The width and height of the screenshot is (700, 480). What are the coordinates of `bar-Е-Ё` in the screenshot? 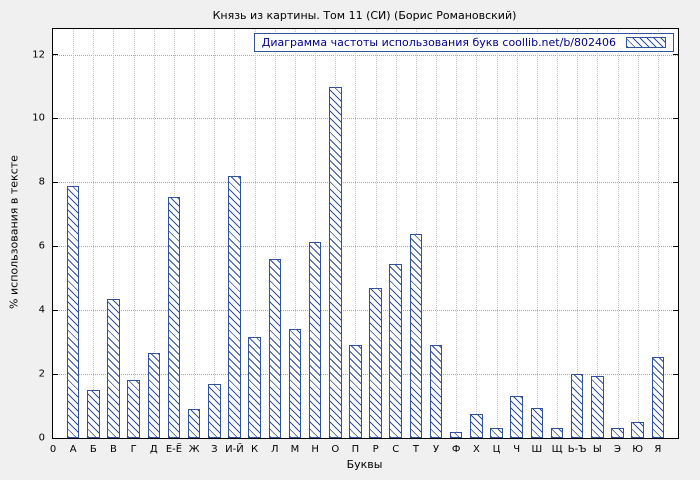 It's located at (174, 317).